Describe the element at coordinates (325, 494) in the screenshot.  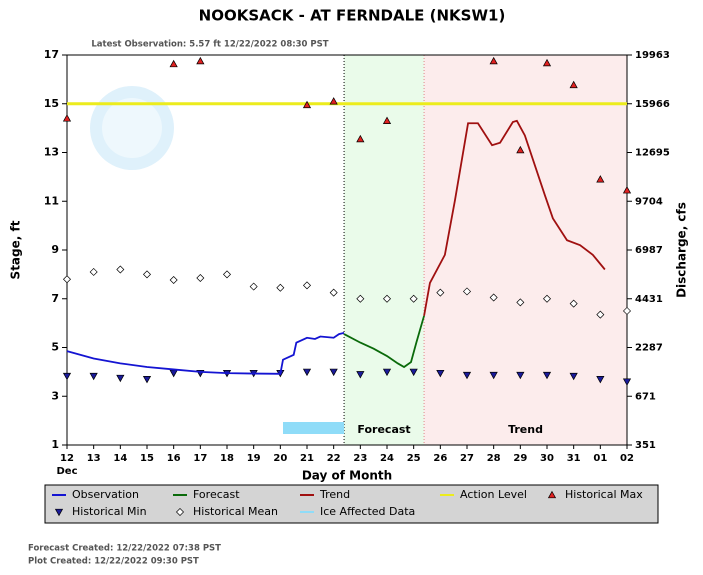
I see `legend-item: Trend` at that location.